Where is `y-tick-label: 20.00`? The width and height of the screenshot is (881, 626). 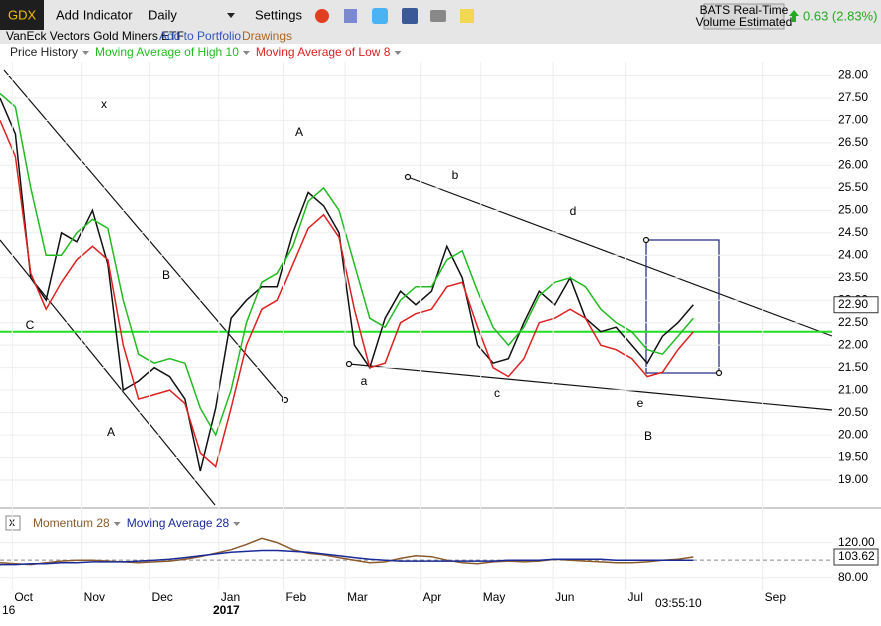
y-tick-label: 20.00 is located at coordinates (853, 434).